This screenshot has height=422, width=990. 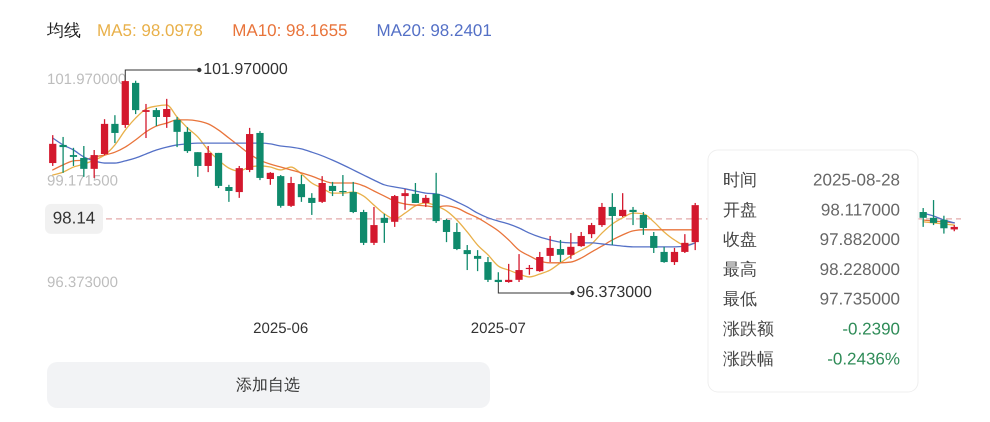 What do you see at coordinates (290, 30) in the screenshot?
I see `text: MA10: 98.1655` at bounding box center [290, 30].